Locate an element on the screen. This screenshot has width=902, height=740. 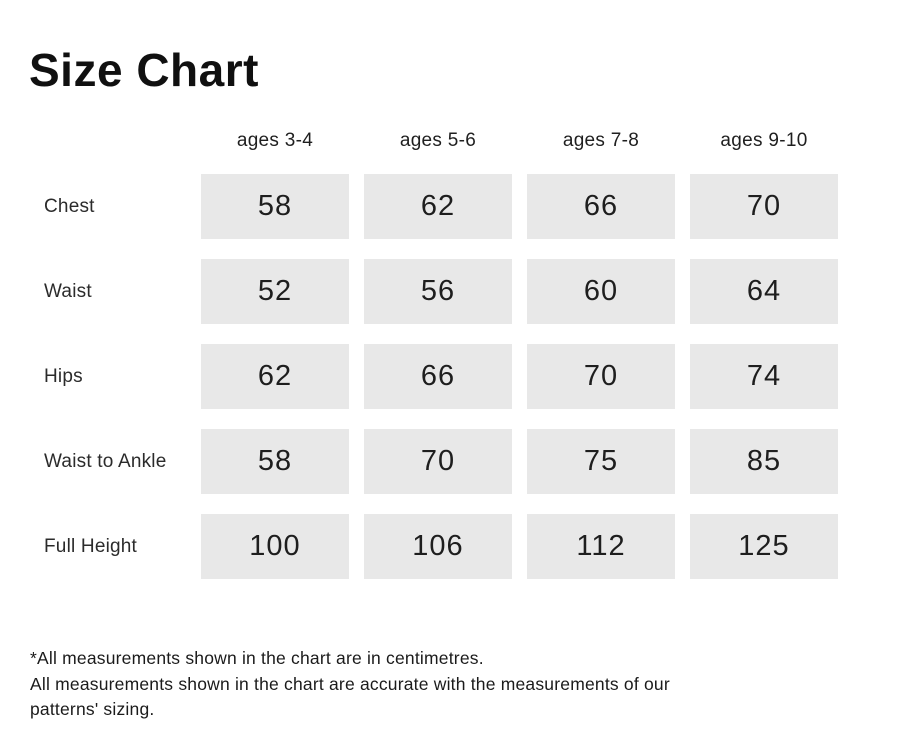
cell-waist-to-ankle-ages-9-10: 85 is located at coordinates (764, 461).